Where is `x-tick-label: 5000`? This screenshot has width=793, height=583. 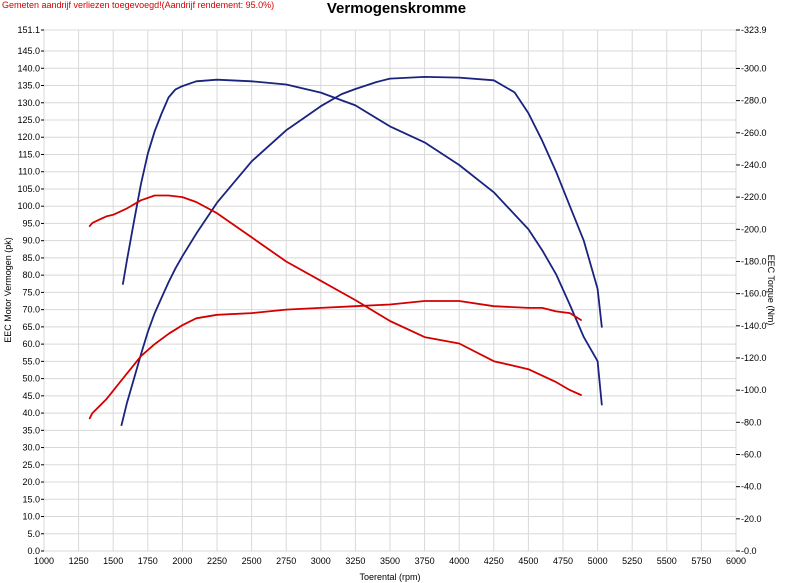
x-tick-label: 5000 is located at coordinates (598, 561).